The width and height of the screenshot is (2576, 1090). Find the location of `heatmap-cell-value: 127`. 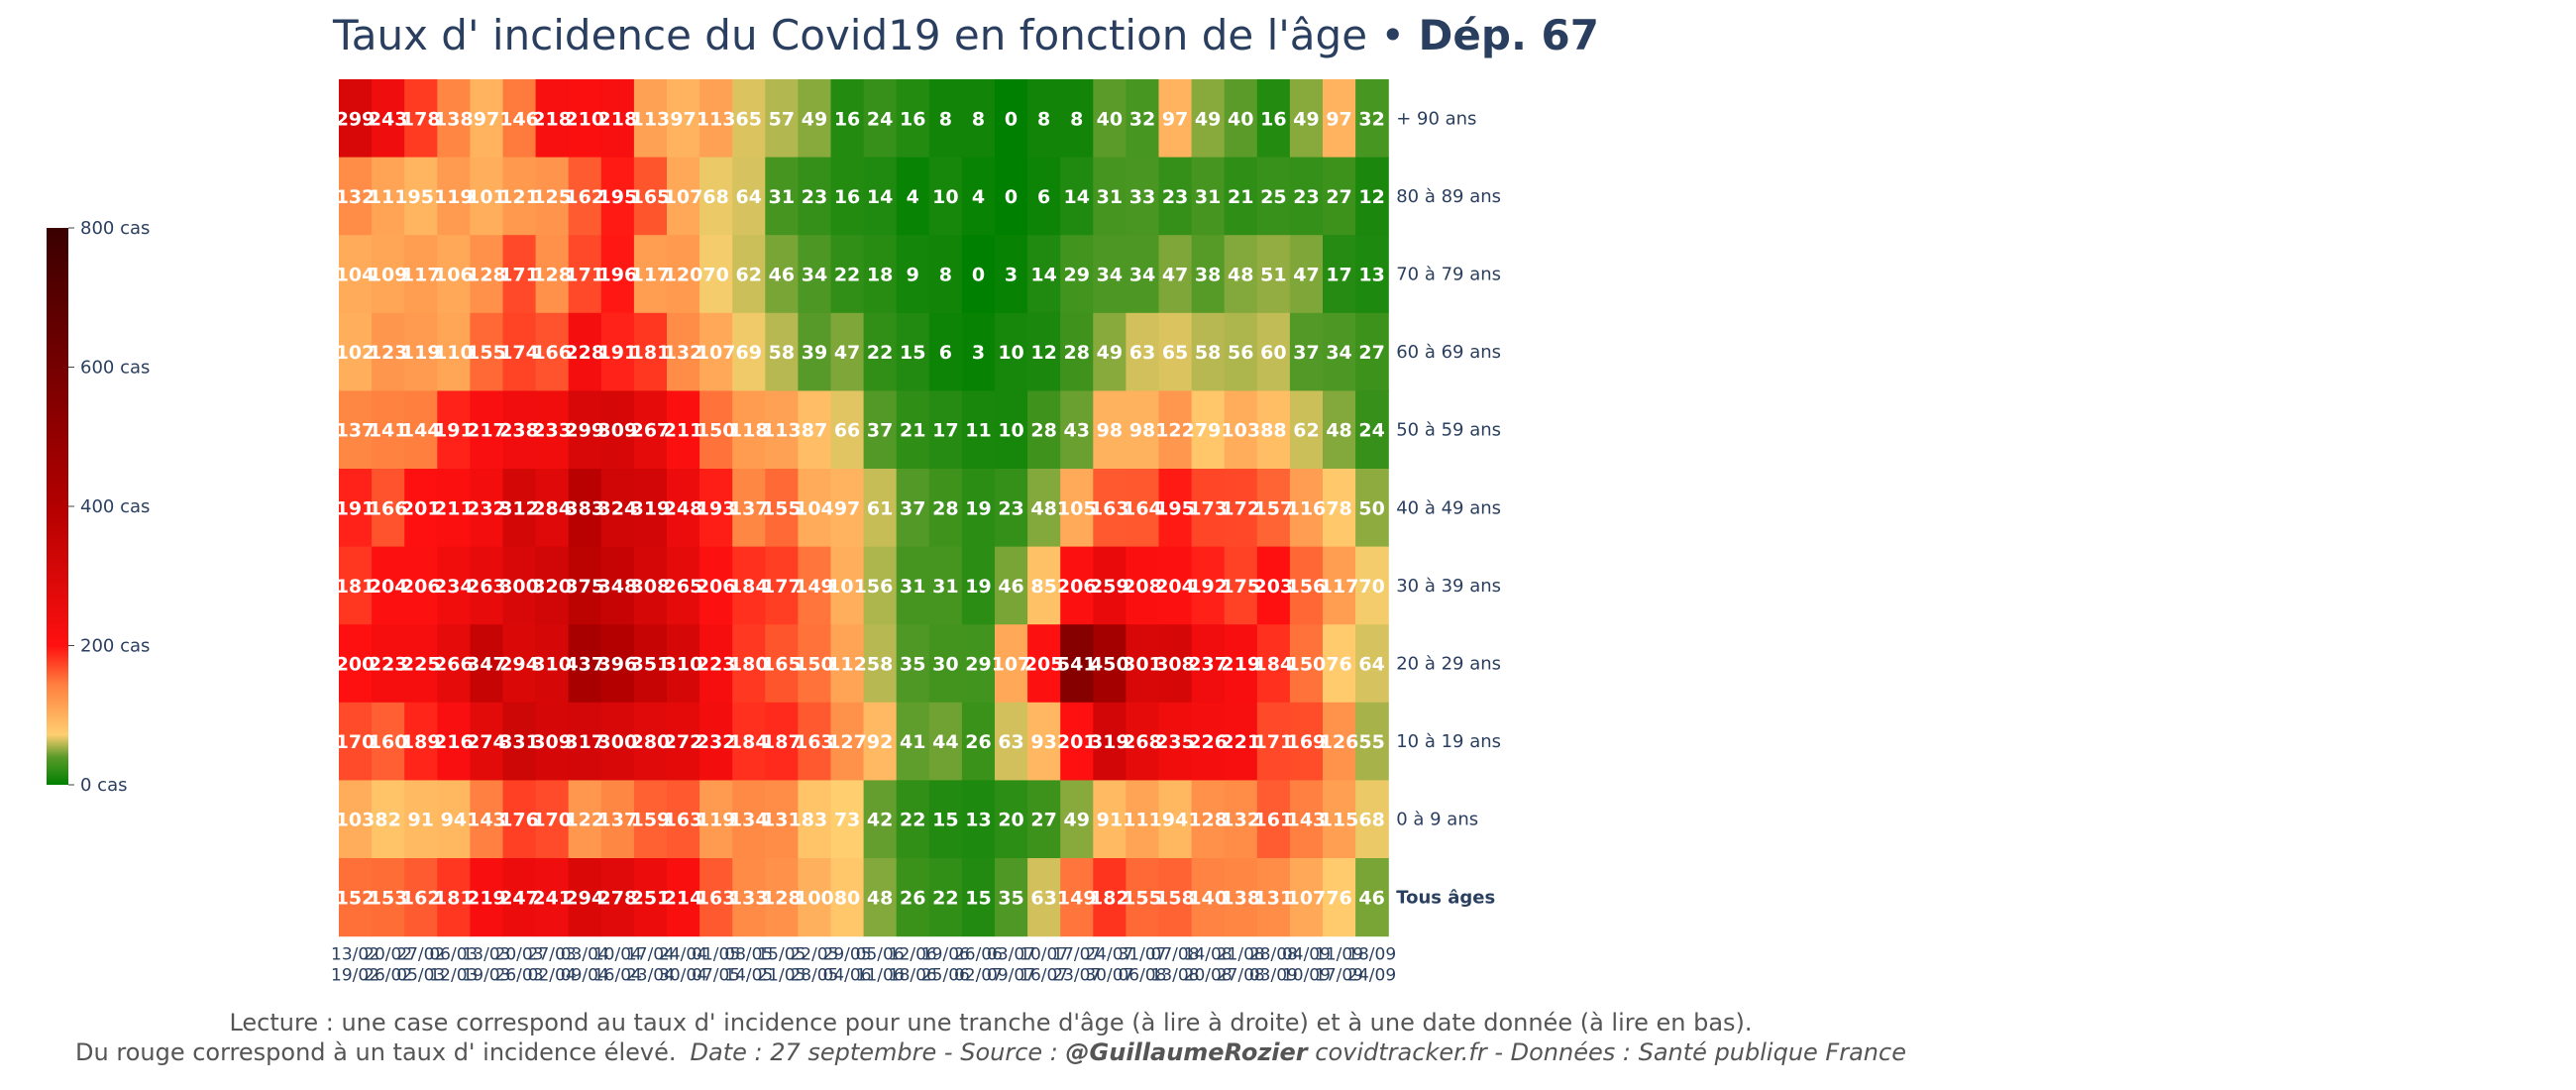

heatmap-cell-value: 127 is located at coordinates (847, 742).